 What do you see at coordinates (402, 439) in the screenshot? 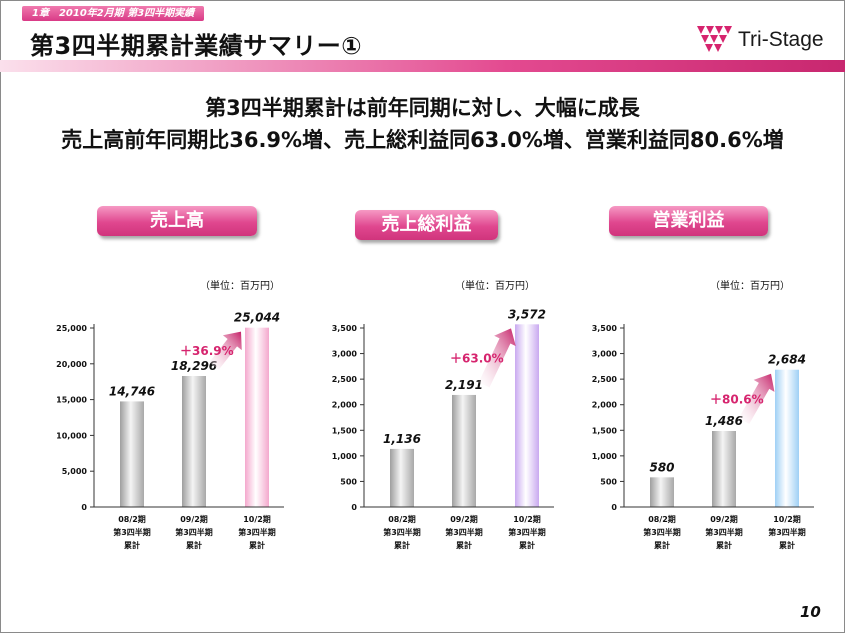
I see `bar-value-label: 1,136` at bounding box center [402, 439].